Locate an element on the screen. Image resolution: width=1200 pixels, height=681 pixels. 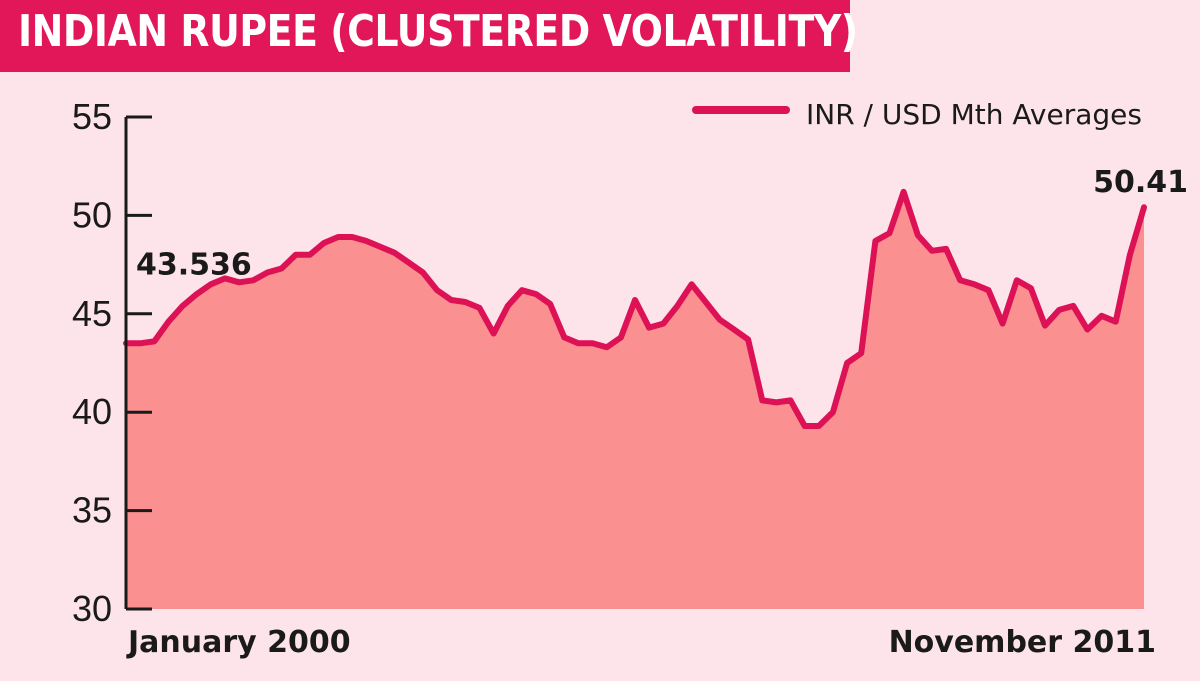
title-bar: INDIAN RUPEE (CLUSTERED VOLATILITY) is located at coordinates (429, 36).